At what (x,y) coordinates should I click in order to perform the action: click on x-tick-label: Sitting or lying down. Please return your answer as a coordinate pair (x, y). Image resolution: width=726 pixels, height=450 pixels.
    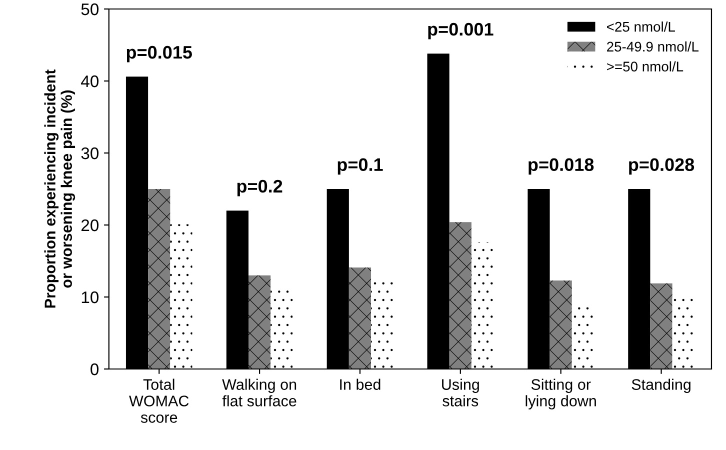
    Looking at the image, I should click on (561, 394).